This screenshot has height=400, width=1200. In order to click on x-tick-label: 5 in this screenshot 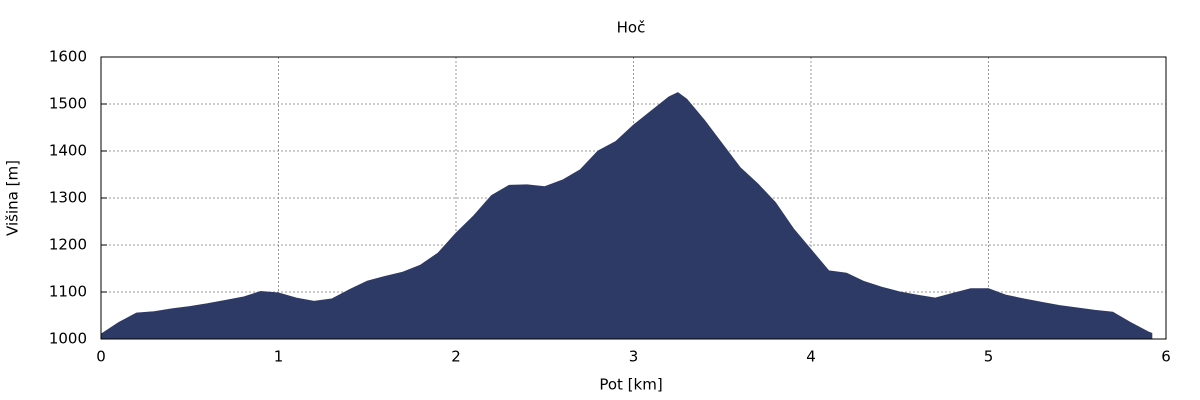, I will do `click(989, 357)`.